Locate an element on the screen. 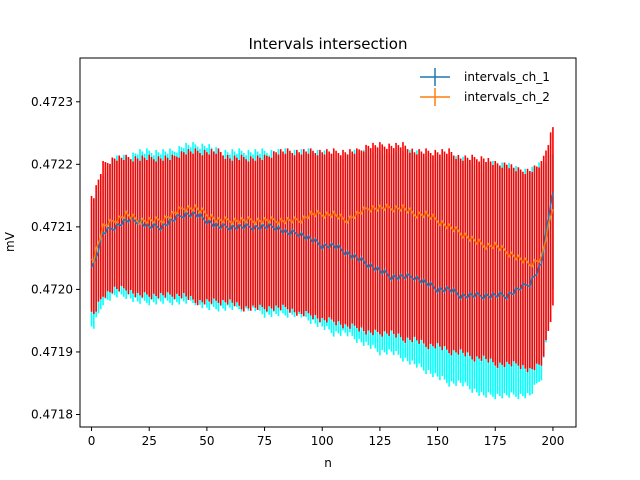 The image size is (640, 480). y-axis: 0.4718 0.4719 0.4720 0.4721 0.4722 0.4723 is located at coordinates (55, 258).